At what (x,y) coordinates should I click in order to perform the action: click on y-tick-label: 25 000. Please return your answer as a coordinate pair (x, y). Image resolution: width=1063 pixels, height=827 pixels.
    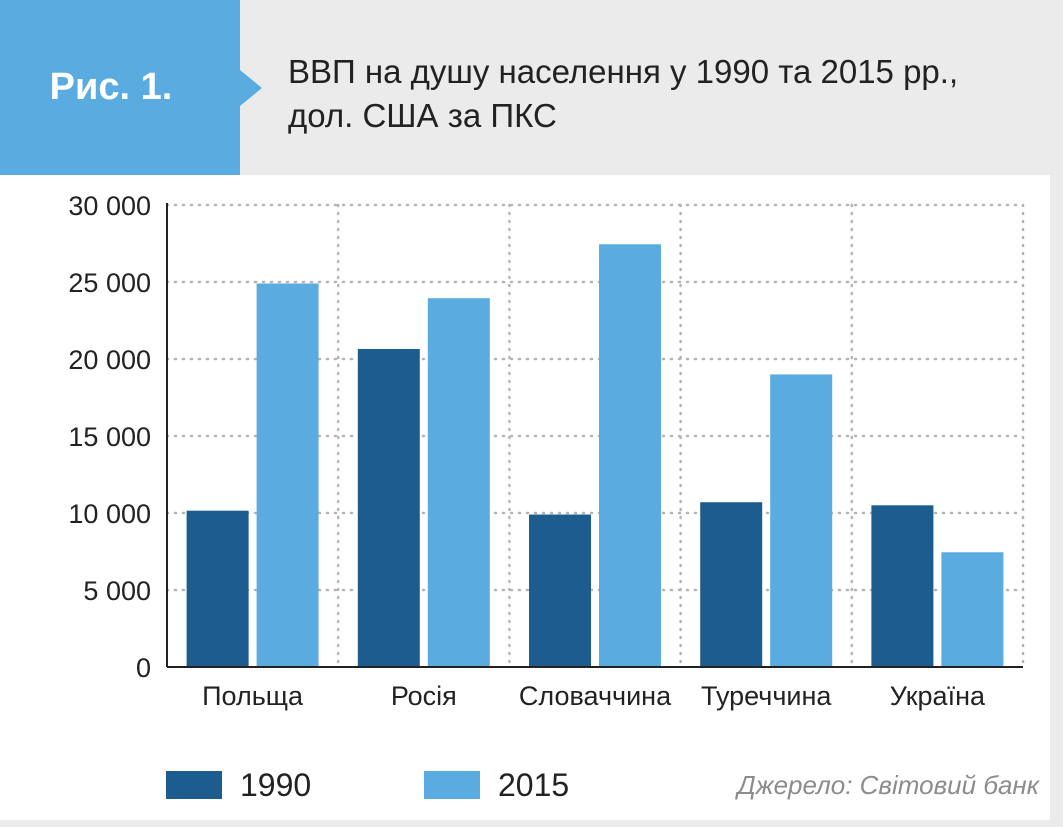
    Looking at the image, I should click on (109, 283).